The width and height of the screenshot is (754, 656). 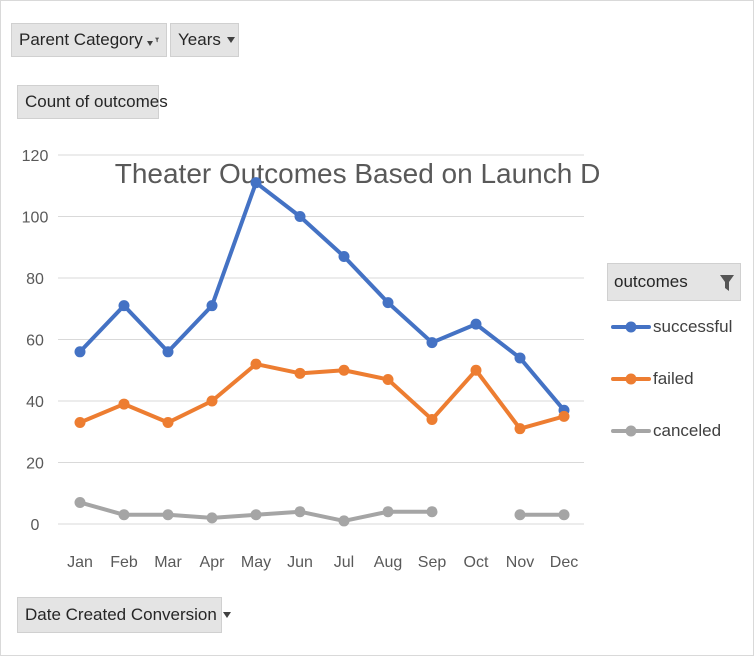 What do you see at coordinates (168, 562) in the screenshot?
I see `x-tick-label: Mar` at bounding box center [168, 562].